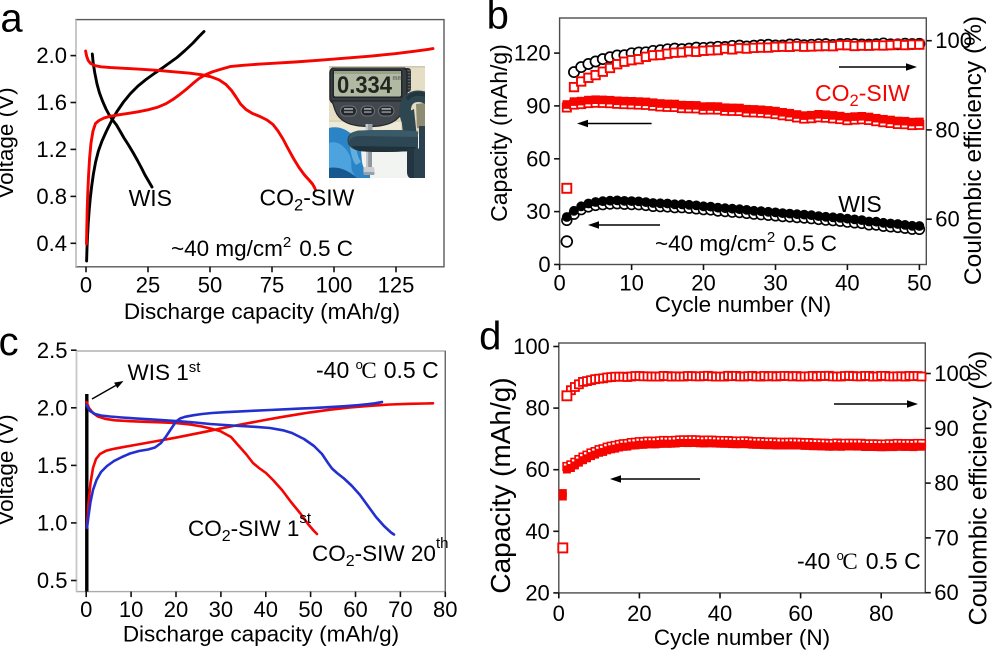  I want to click on svg-text: c, so click(9, 342).